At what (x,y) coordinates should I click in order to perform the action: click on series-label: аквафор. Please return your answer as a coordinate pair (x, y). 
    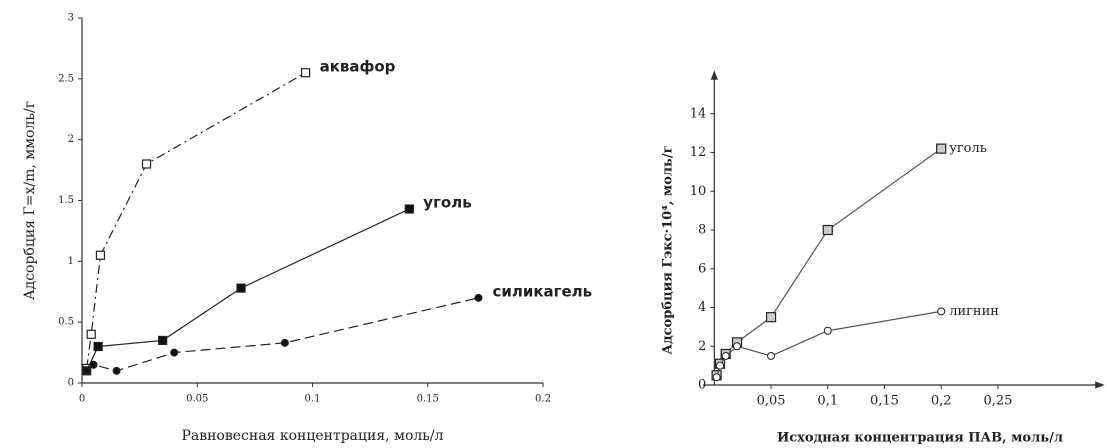
    Looking at the image, I should click on (358, 66).